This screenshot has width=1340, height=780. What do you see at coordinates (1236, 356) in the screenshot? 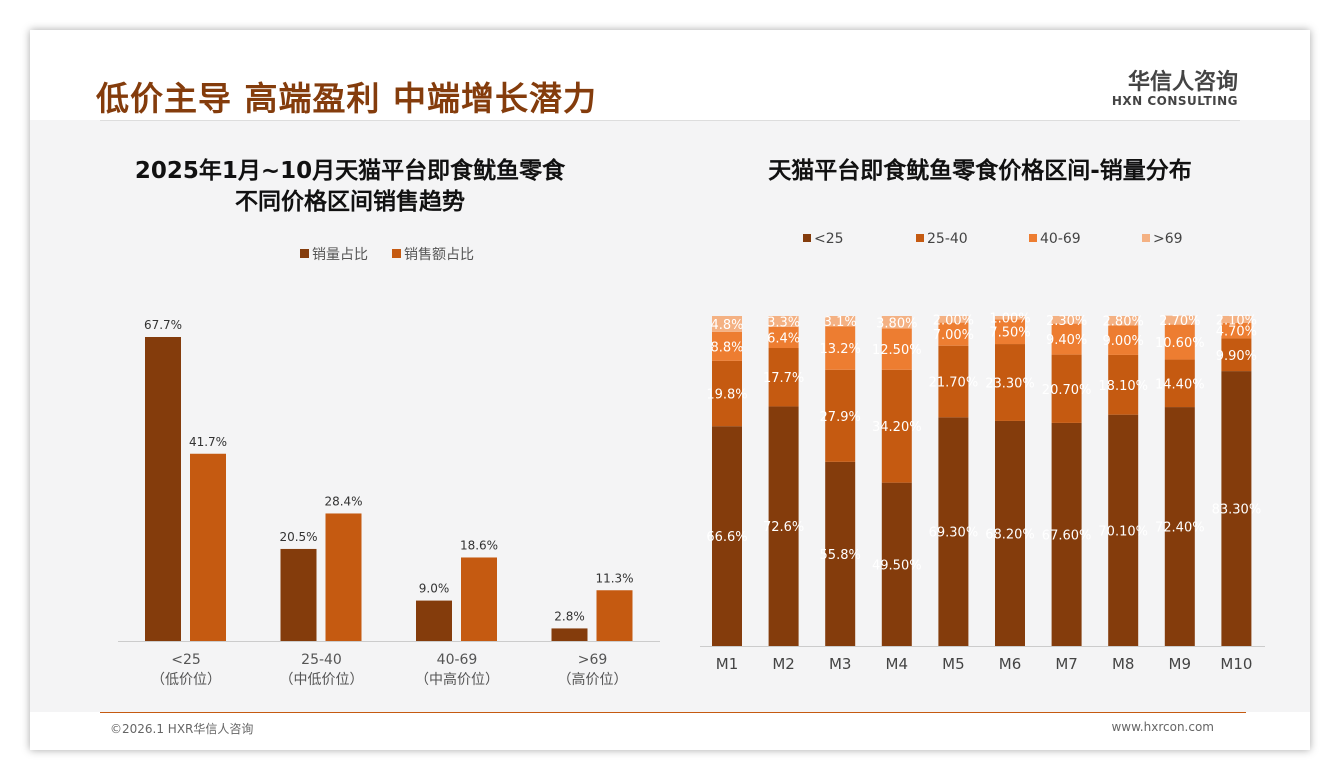
I see `data-label: 9.90%` at bounding box center [1236, 356].